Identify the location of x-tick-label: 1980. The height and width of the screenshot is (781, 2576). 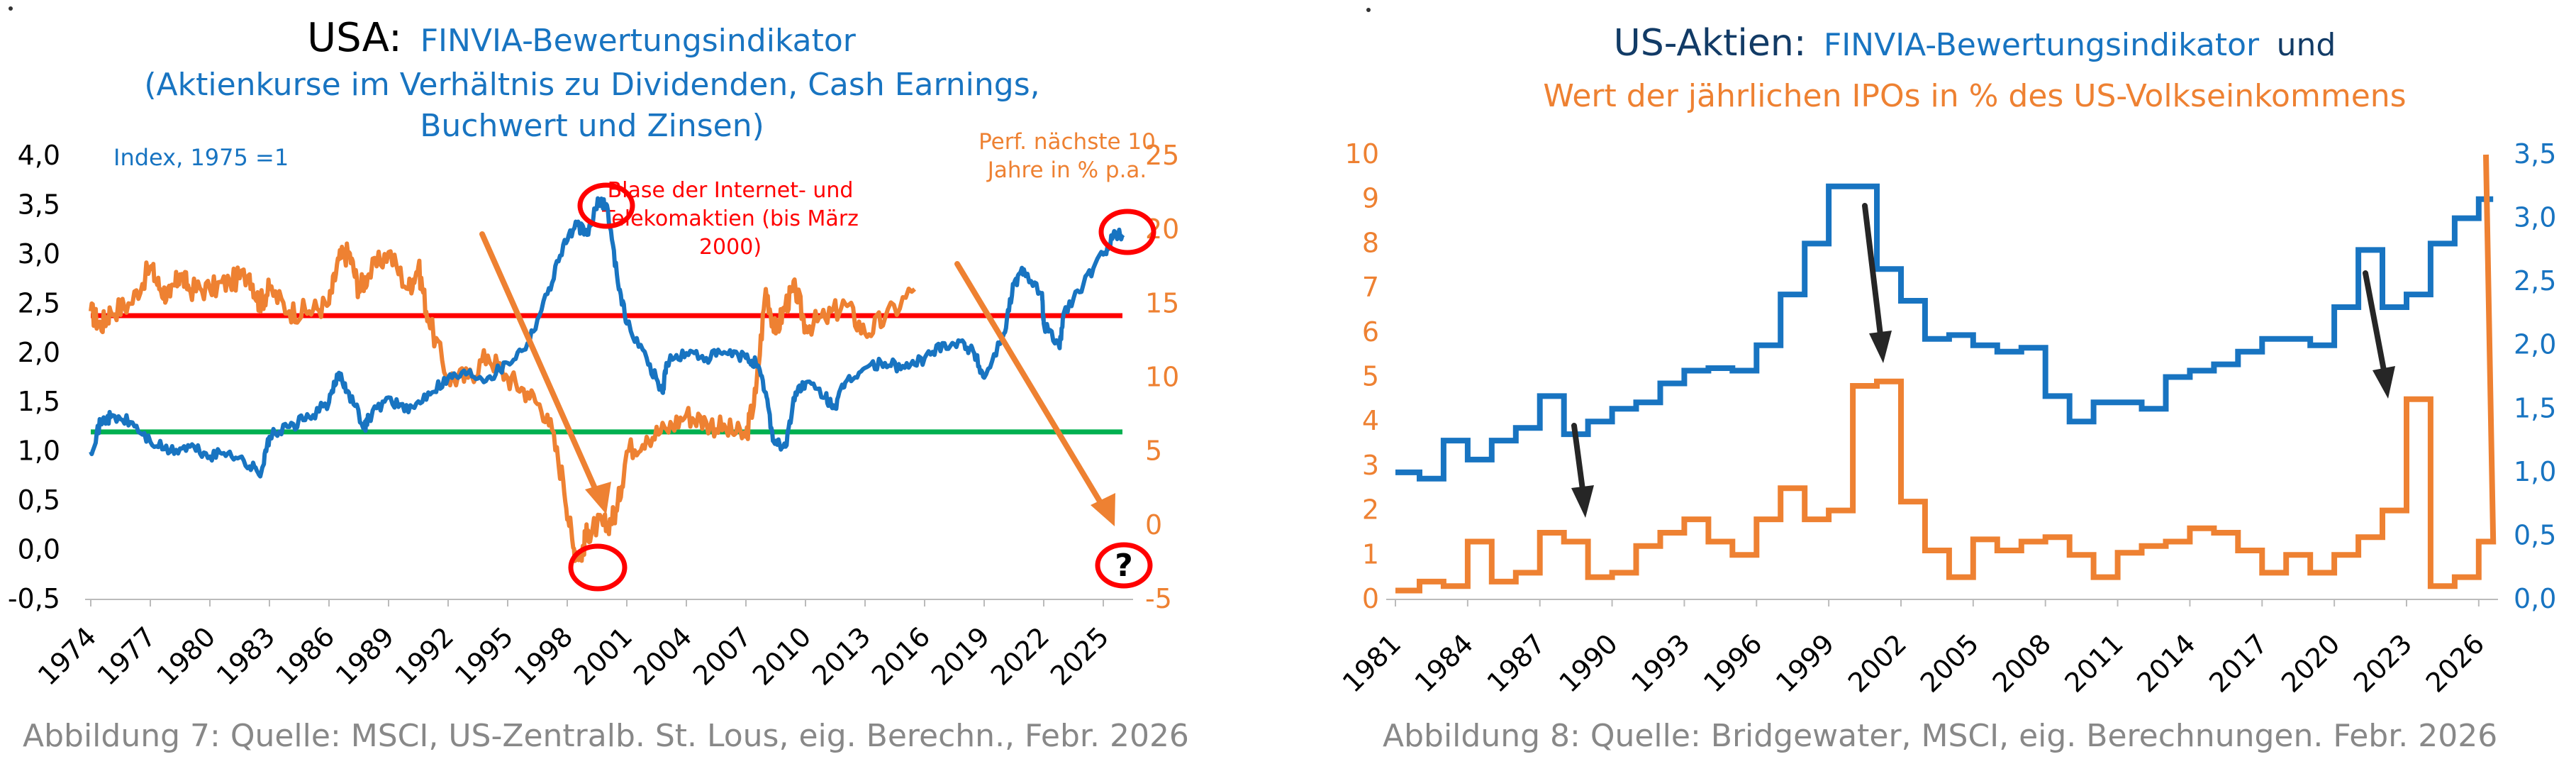
(186, 656).